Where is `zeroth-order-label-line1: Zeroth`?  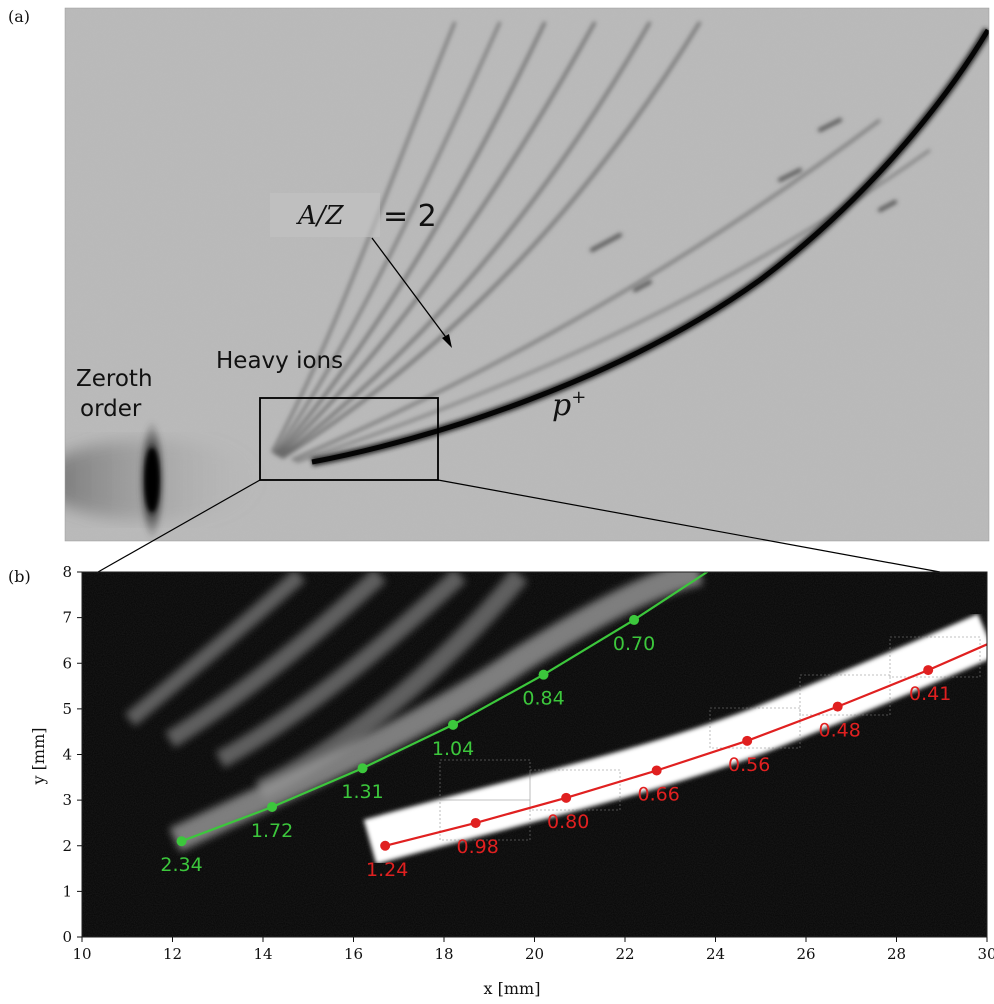 zeroth-order-label-line1: Zeroth is located at coordinates (114, 379).